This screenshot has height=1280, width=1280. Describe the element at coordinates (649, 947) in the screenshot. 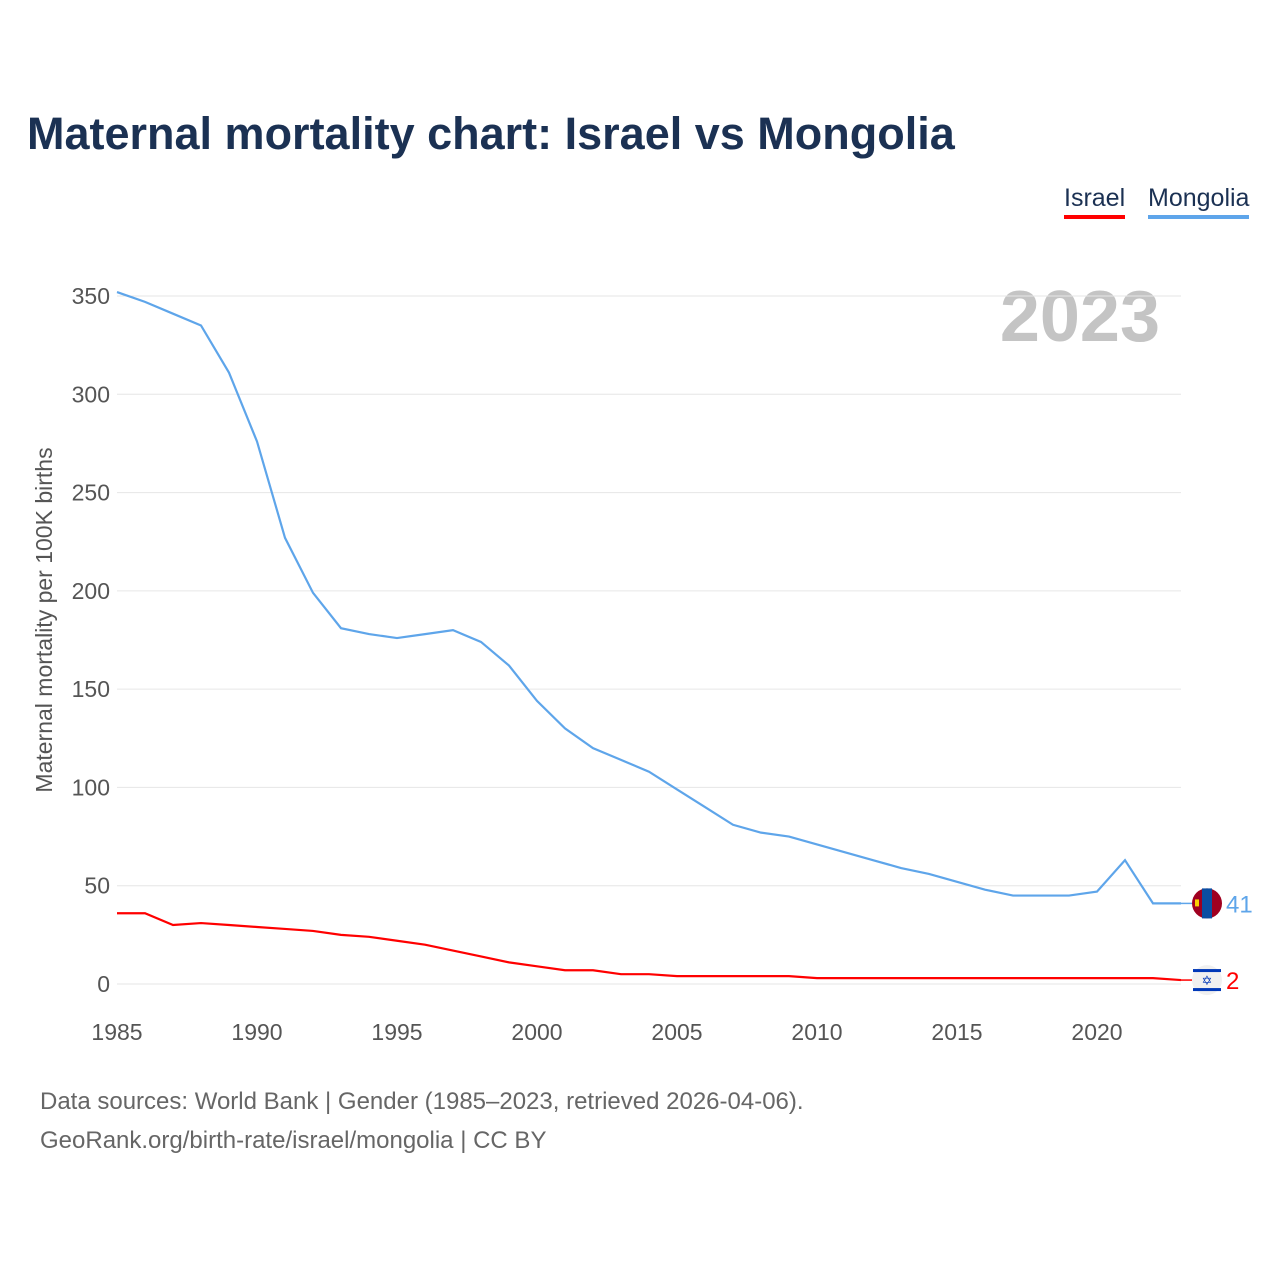

I see `series-line-israel` at that location.